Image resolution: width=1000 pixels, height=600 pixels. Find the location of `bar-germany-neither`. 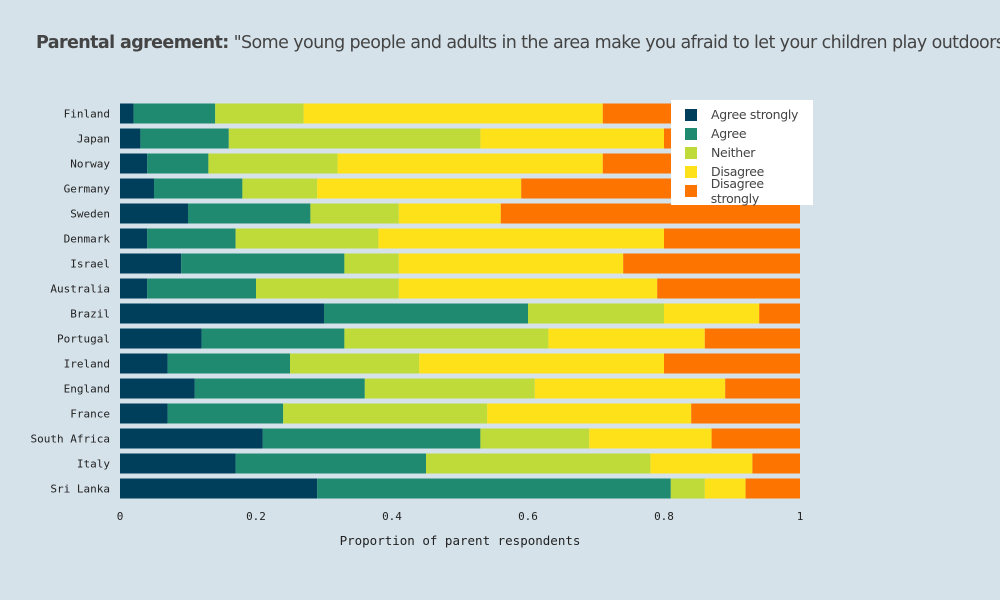

bar-germany-neither is located at coordinates (280, 188).